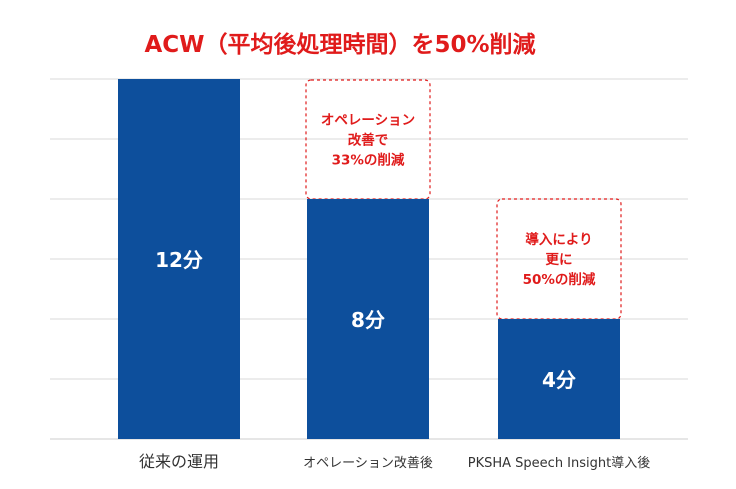  I want to click on annotation-text: オペレーション, so click(368, 121).